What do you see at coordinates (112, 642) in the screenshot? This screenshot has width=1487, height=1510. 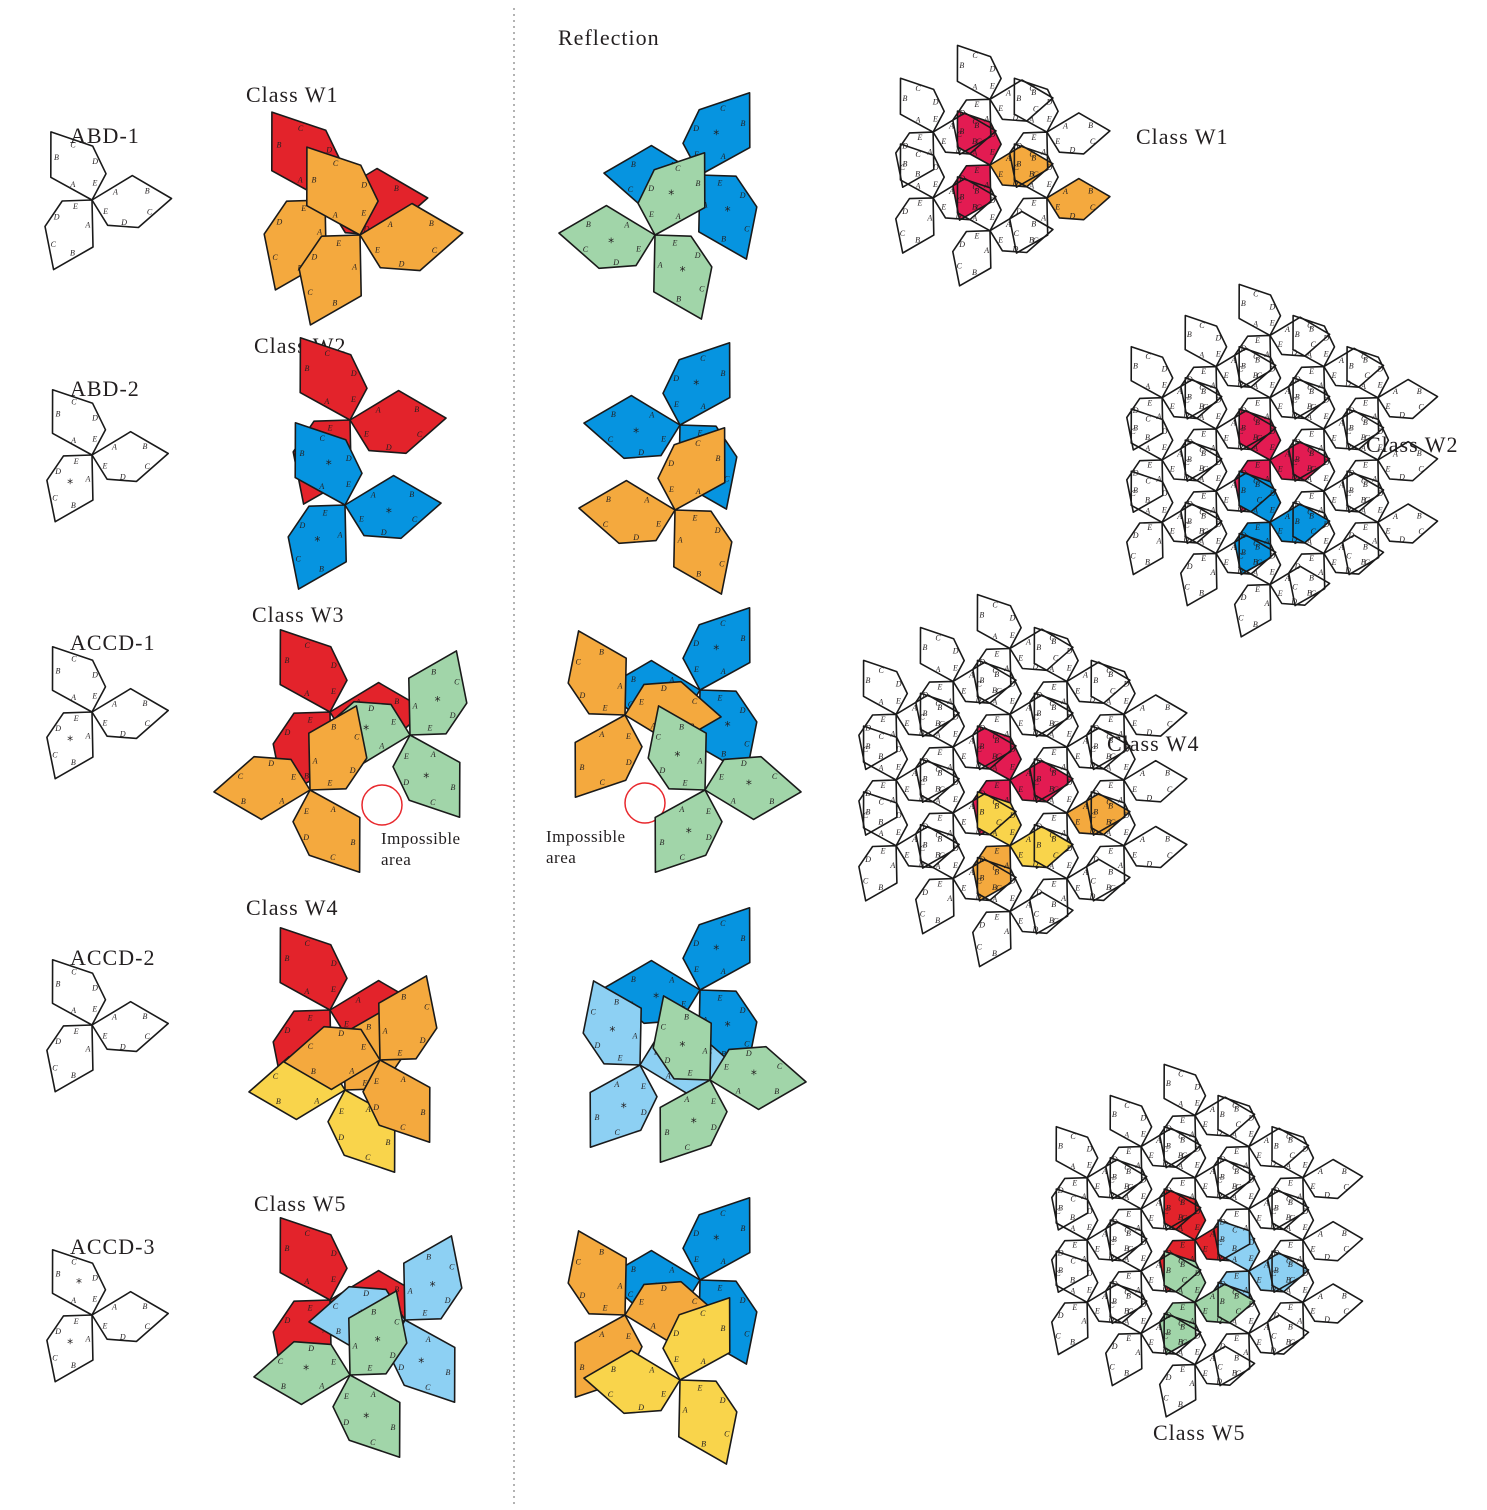 I see `proto-label-accd1: ACCD-1` at bounding box center [112, 642].